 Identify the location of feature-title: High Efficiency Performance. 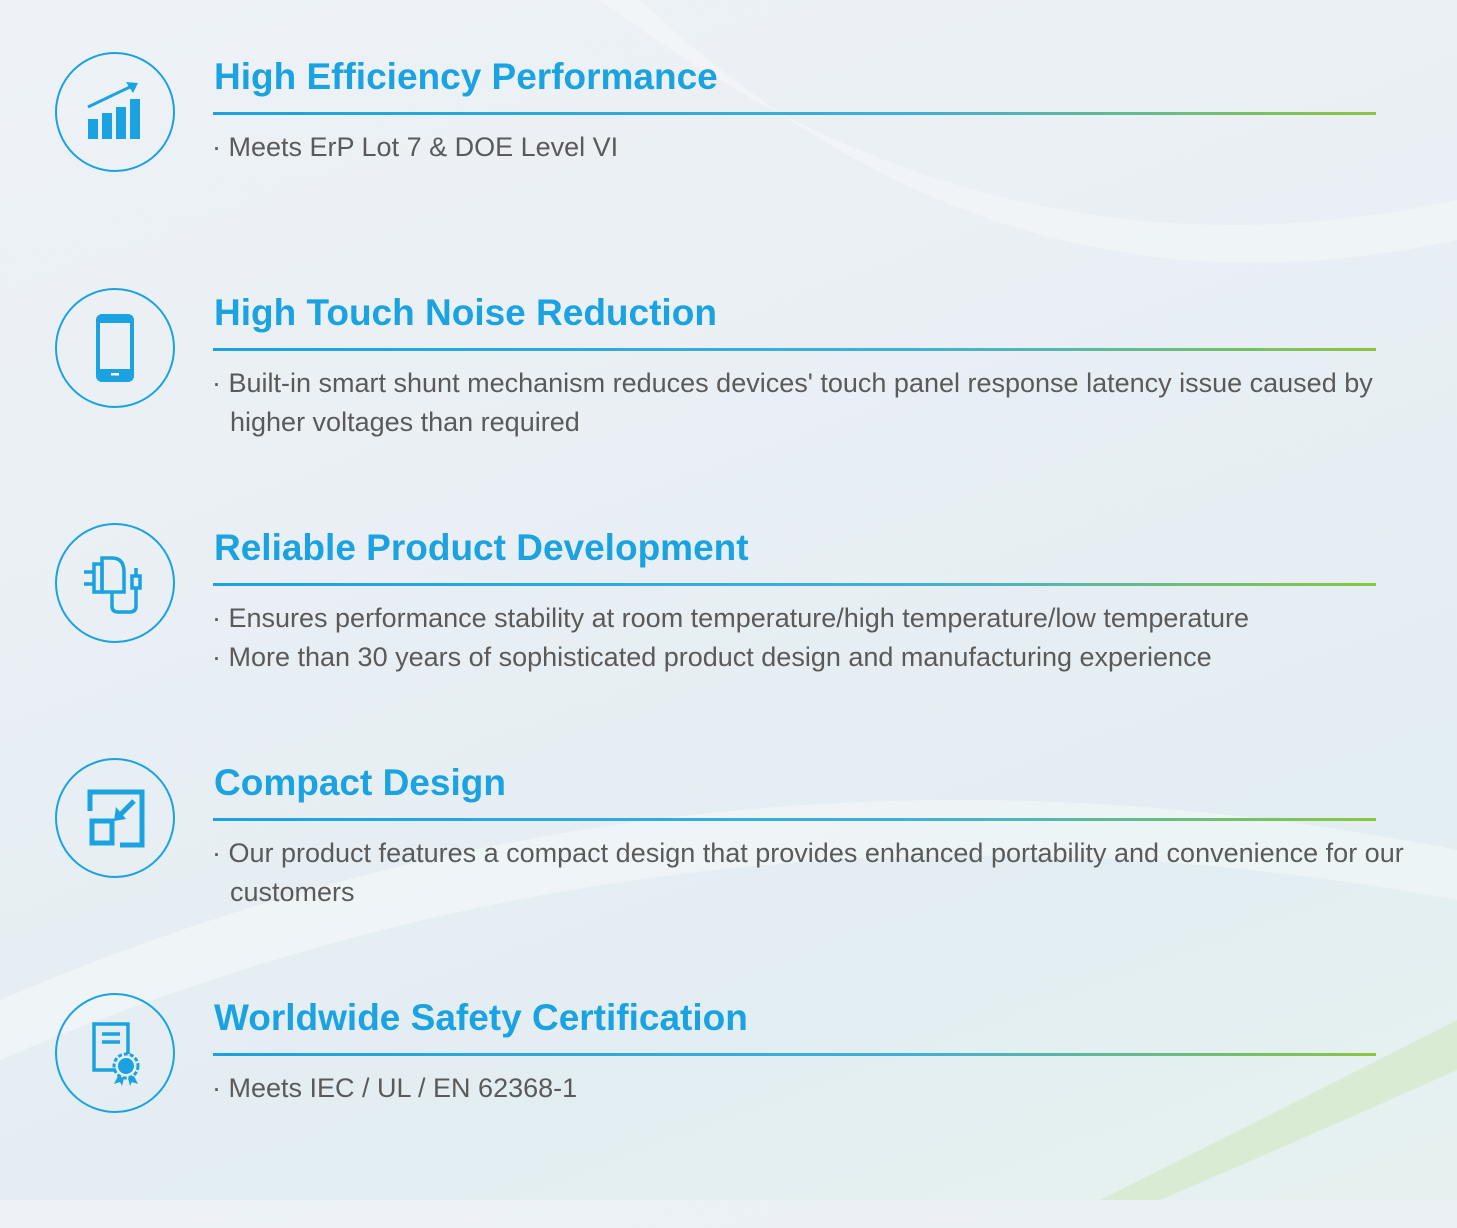
(466, 76).